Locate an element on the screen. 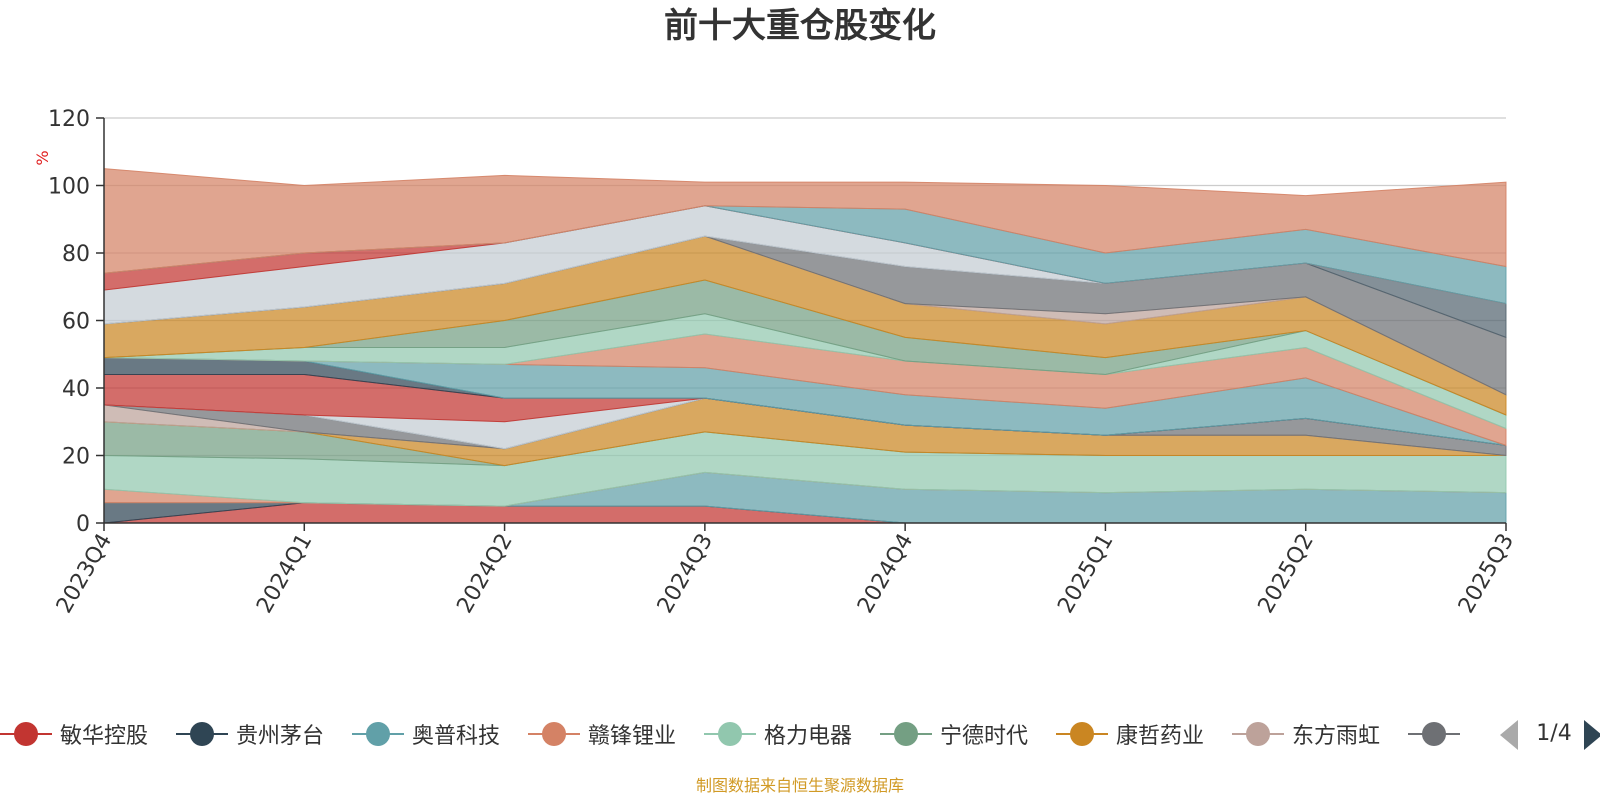 The height and width of the screenshot is (800, 1600). legend-item: 格力电器 is located at coordinates (778, 734).